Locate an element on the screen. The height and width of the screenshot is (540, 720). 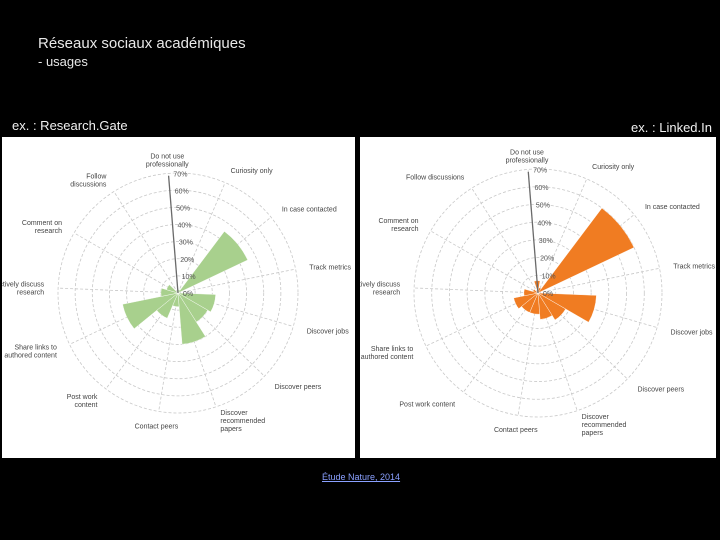
source-link: Étude Nature, 2014 is located at coordinates (361, 477).